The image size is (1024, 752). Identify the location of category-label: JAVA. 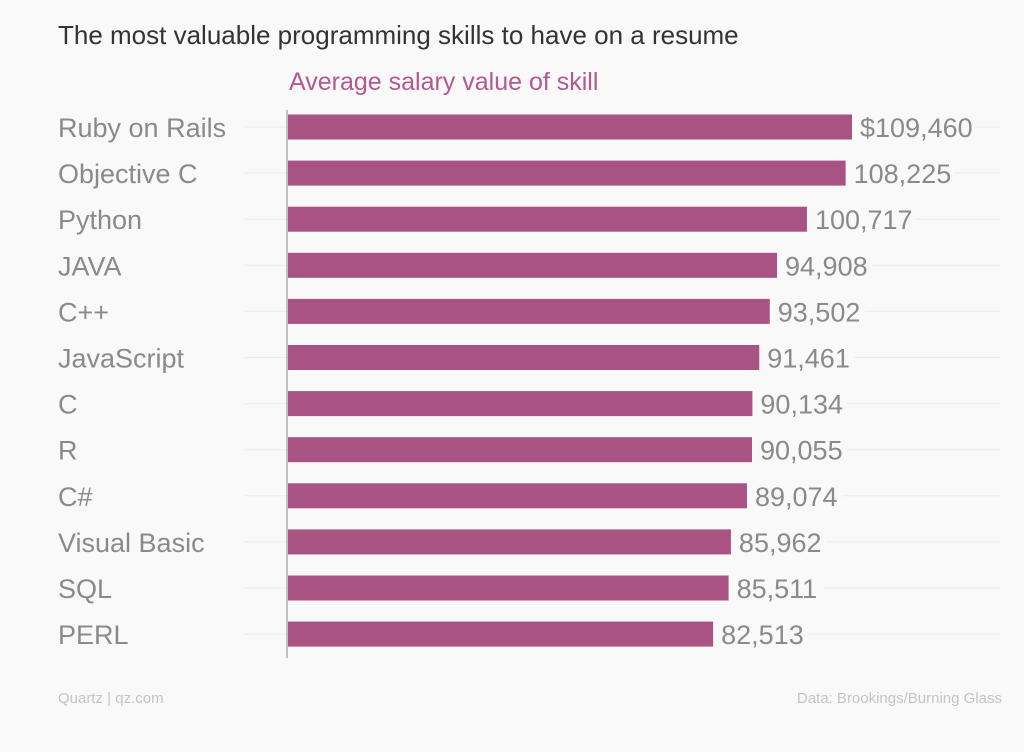
(90, 266).